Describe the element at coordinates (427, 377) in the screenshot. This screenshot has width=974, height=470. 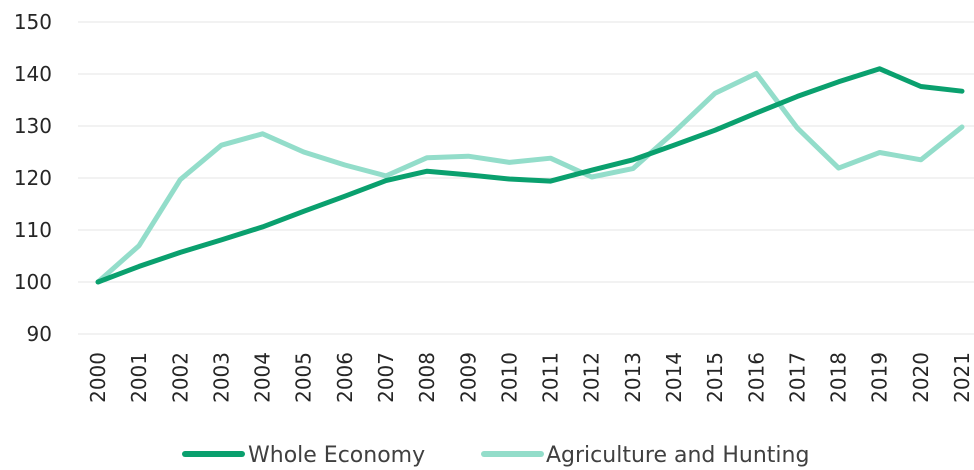
I see `x-tick-label-2008: 2008` at that location.